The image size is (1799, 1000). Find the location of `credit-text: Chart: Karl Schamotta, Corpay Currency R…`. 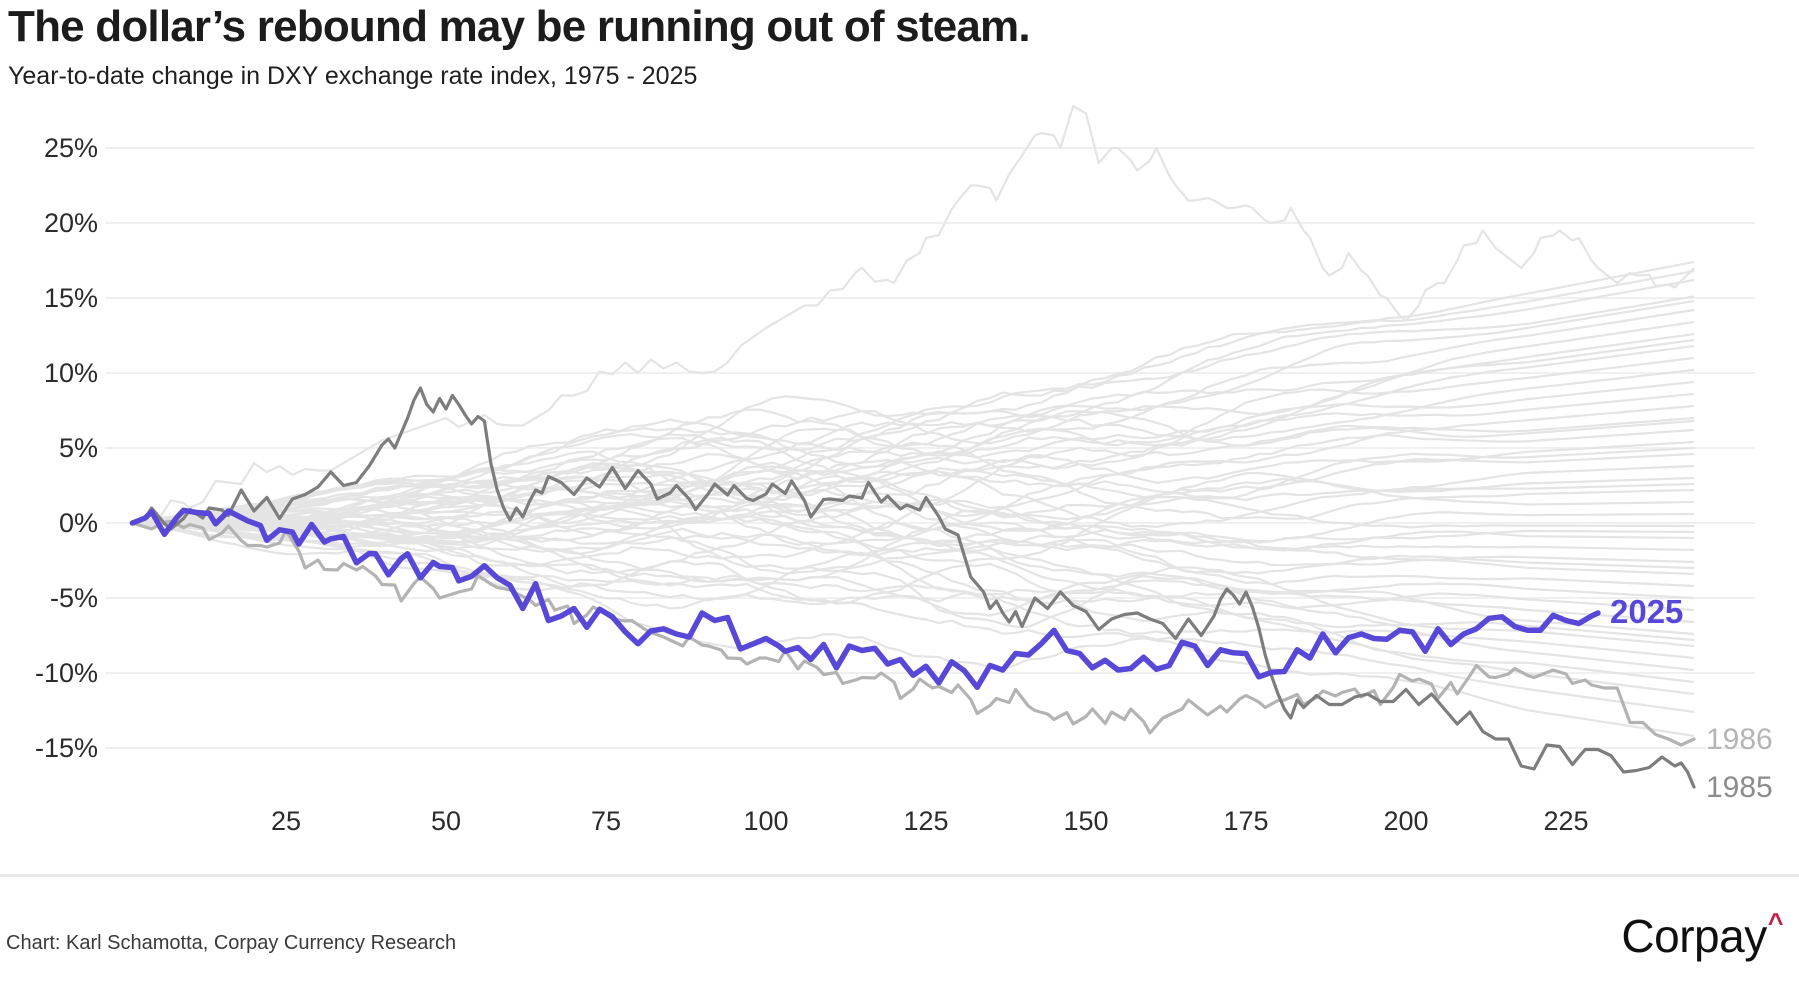

credit-text: Chart: Karl Schamotta, Corpay Currency R… is located at coordinates (231, 943).